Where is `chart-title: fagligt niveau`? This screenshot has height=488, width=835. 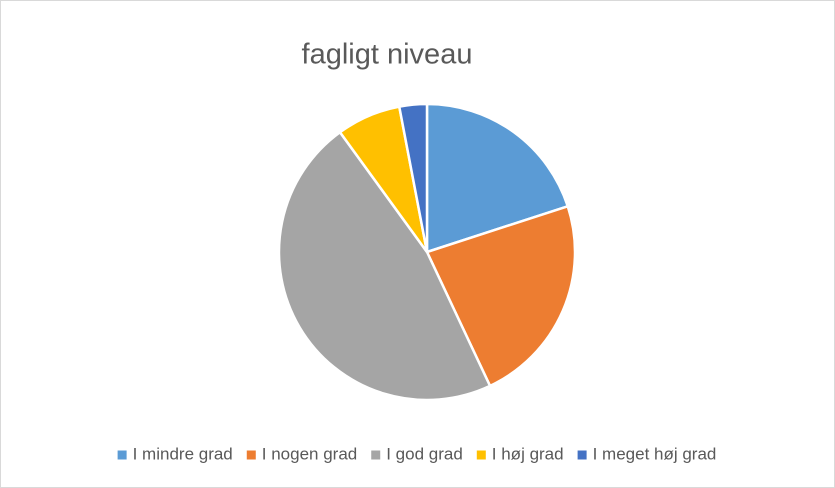 chart-title: fagligt niveau is located at coordinates (387, 55).